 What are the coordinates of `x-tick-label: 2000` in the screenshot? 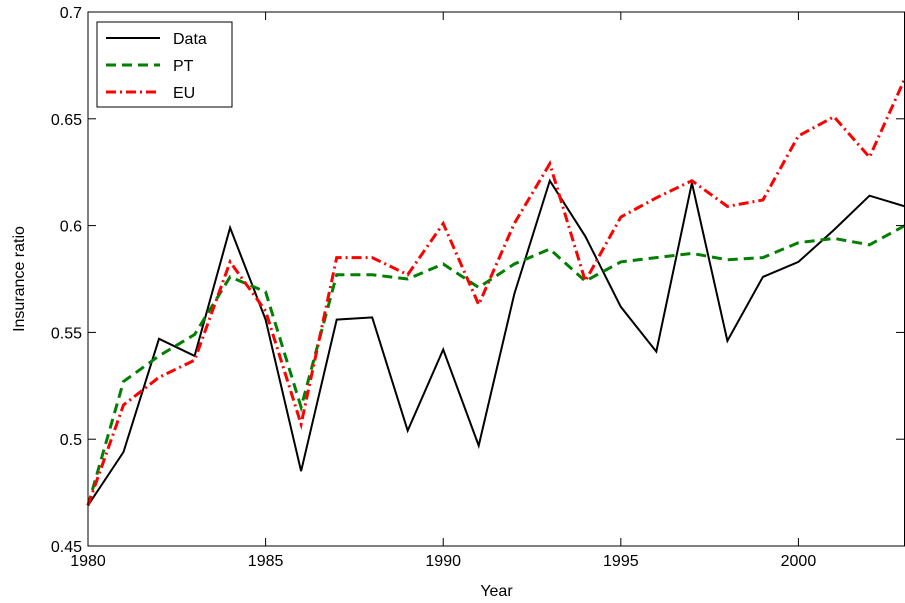 It's located at (799, 561).